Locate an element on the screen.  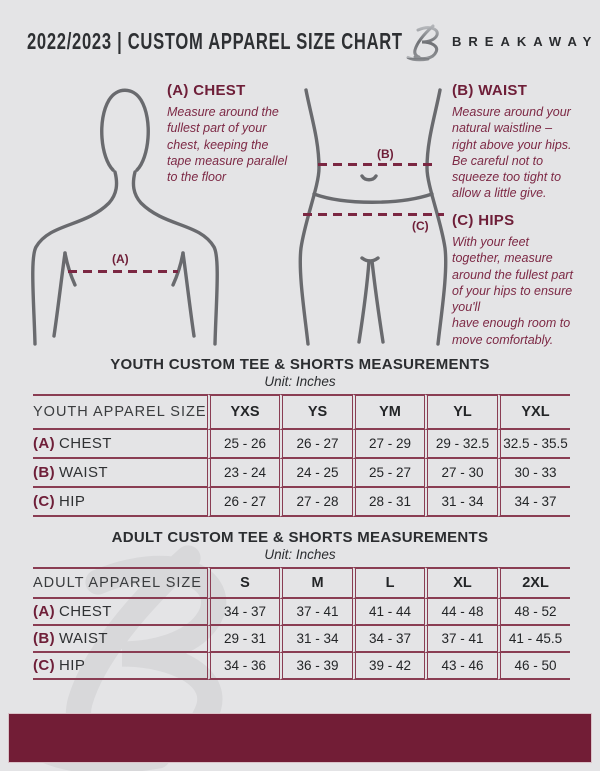
table-cell: 30 - 33 is located at coordinates (533, 473).